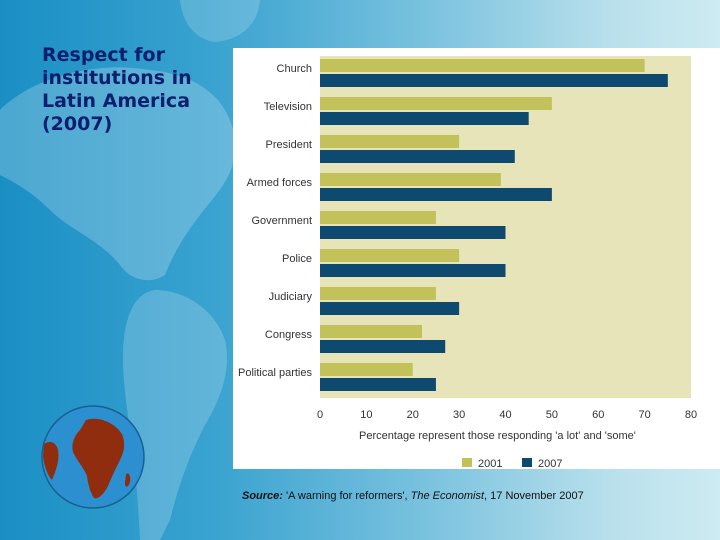 The height and width of the screenshot is (540, 720). I want to click on south-america-shape, so click(175, 415).